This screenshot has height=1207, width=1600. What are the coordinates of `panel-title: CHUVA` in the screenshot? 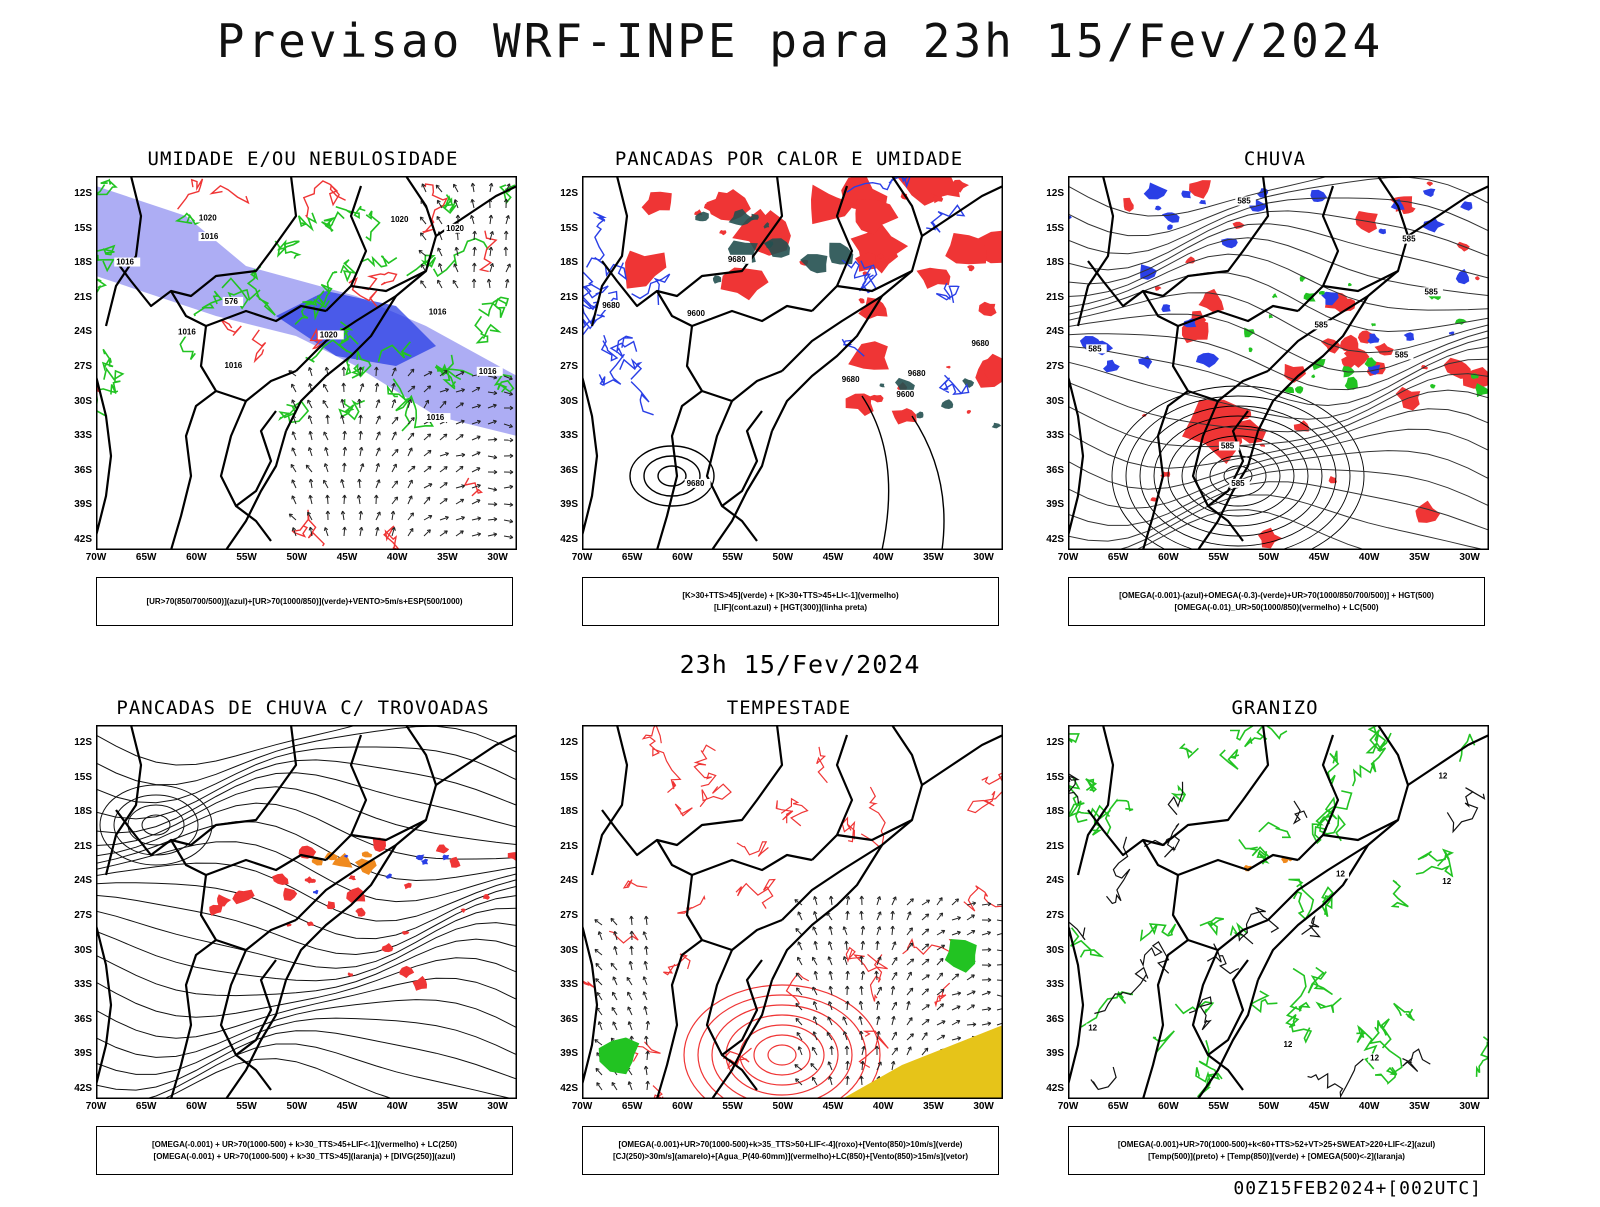 It's located at (1275, 159).